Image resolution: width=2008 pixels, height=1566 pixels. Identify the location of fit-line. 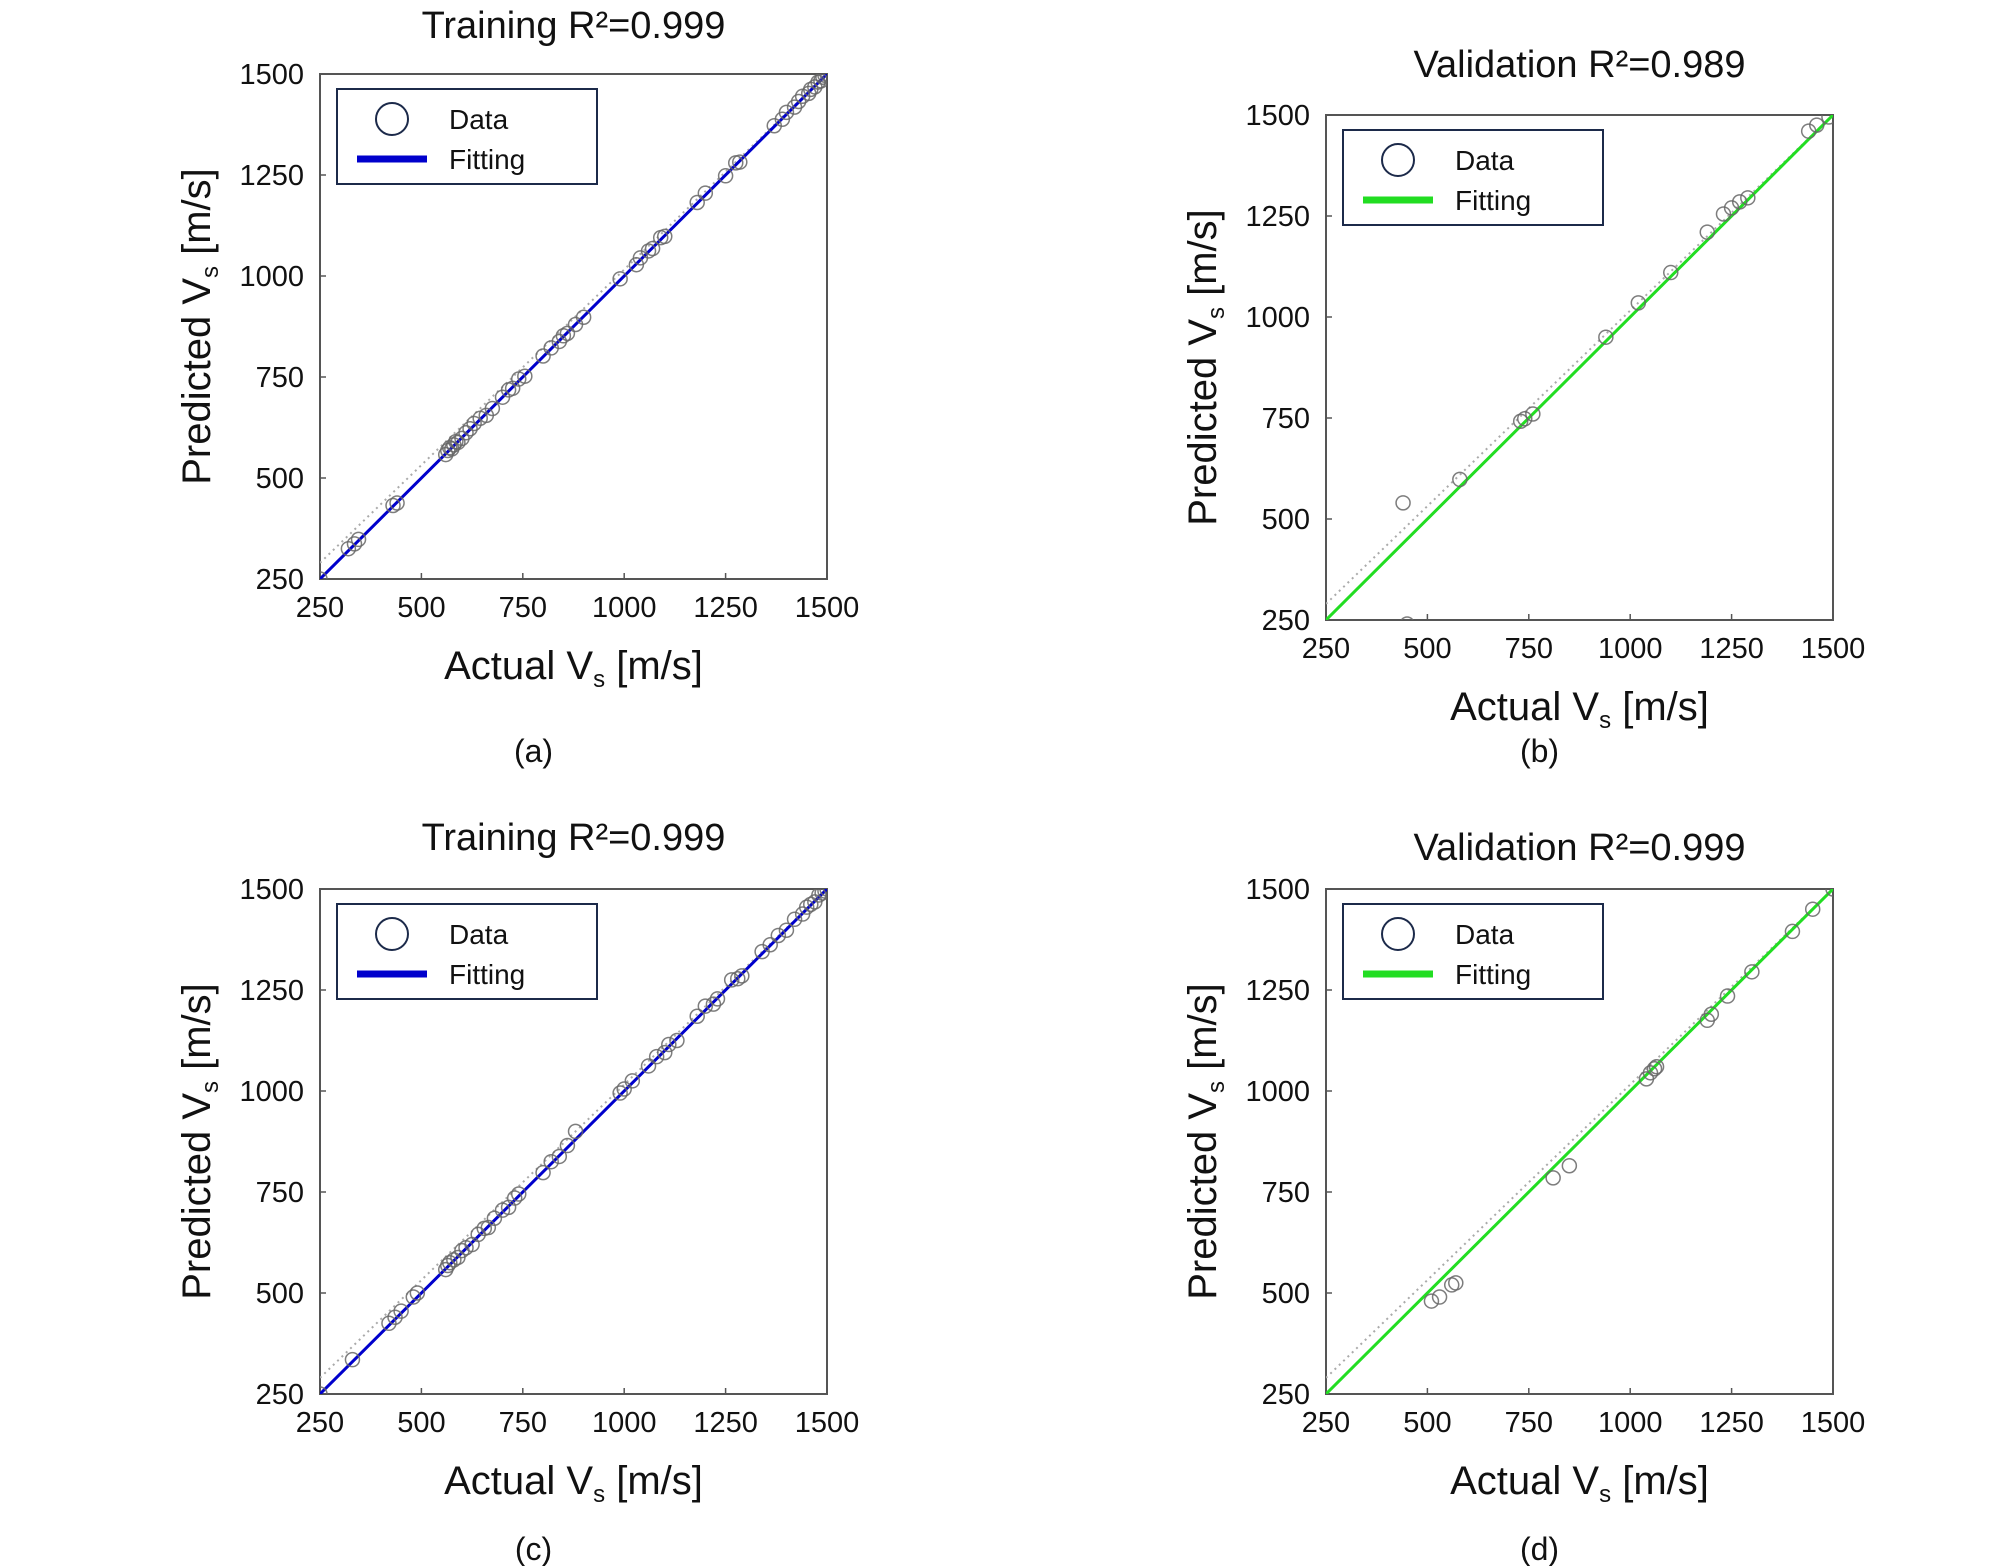
(573, 326).